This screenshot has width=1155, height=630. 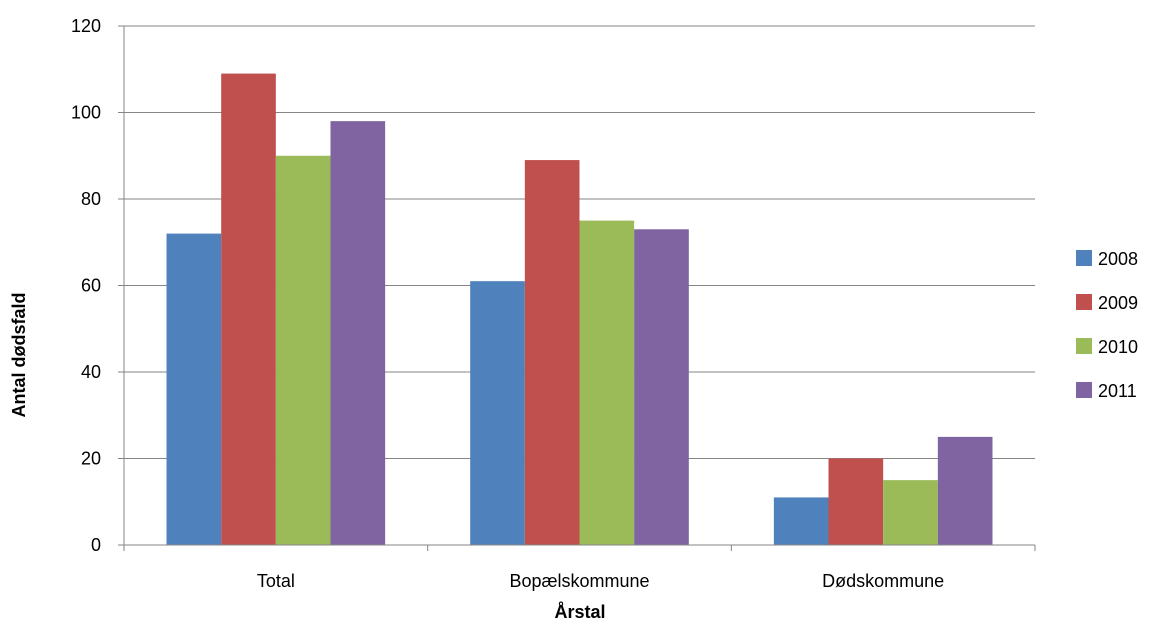 I want to click on x-category-labels: Total Bopælskommune Dødskommune, so click(x=600, y=581).